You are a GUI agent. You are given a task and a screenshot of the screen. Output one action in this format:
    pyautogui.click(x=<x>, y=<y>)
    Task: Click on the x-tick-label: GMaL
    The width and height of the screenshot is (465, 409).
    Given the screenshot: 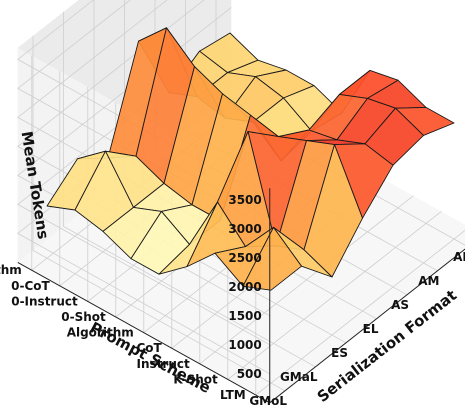 What is the action you would take?
    pyautogui.click(x=299, y=377)
    